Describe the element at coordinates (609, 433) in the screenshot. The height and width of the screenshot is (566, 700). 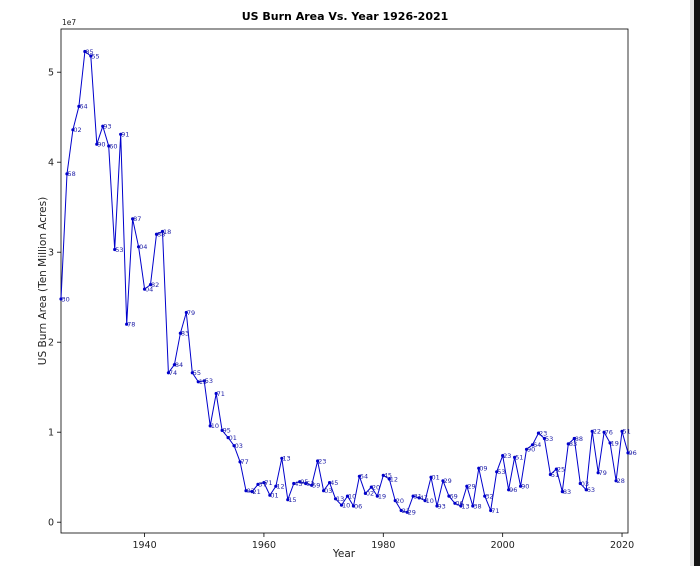
I see `data-label: 76` at that location.